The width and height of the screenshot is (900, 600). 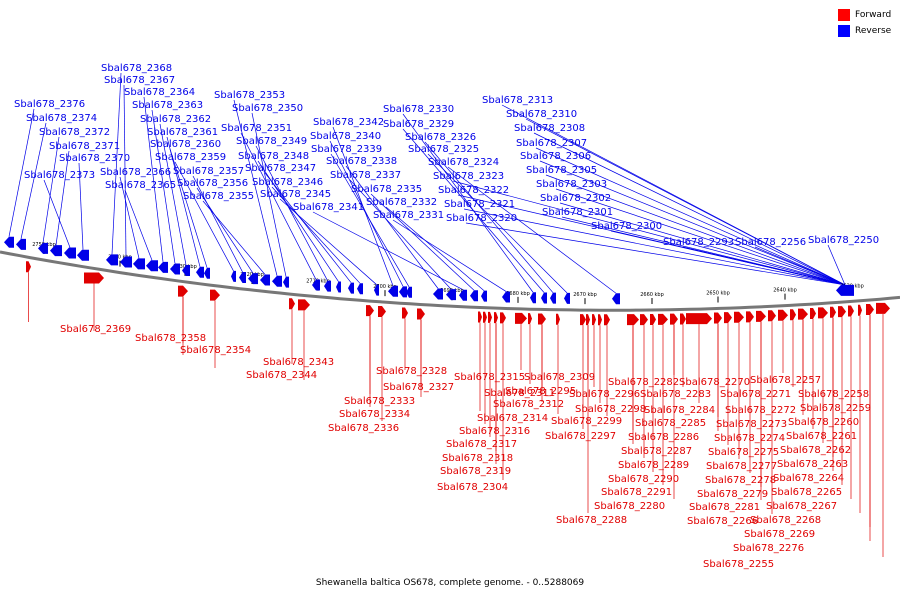 I want to click on forward-gene-label: Sbal678_2278, so click(x=740, y=480).